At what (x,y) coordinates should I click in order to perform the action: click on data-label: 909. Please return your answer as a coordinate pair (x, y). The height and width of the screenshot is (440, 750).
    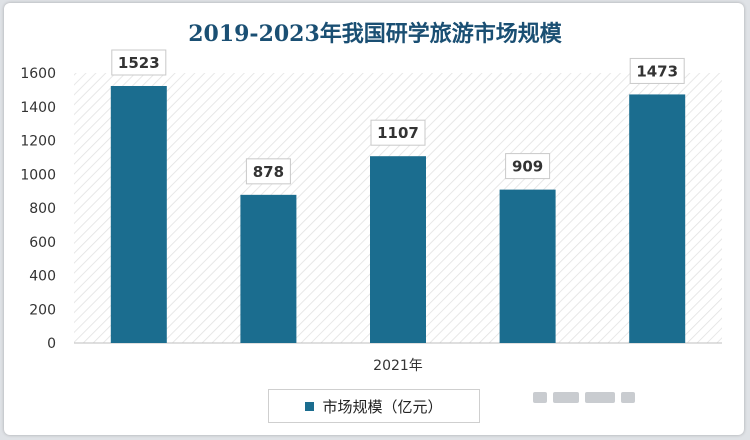
    Looking at the image, I should click on (527, 167).